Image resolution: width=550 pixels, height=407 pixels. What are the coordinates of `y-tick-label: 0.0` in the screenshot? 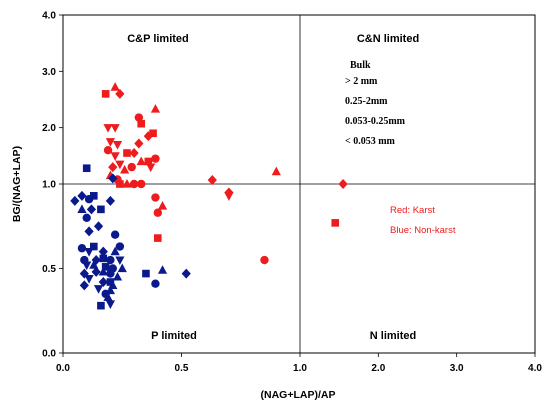 It's located at (49, 354).